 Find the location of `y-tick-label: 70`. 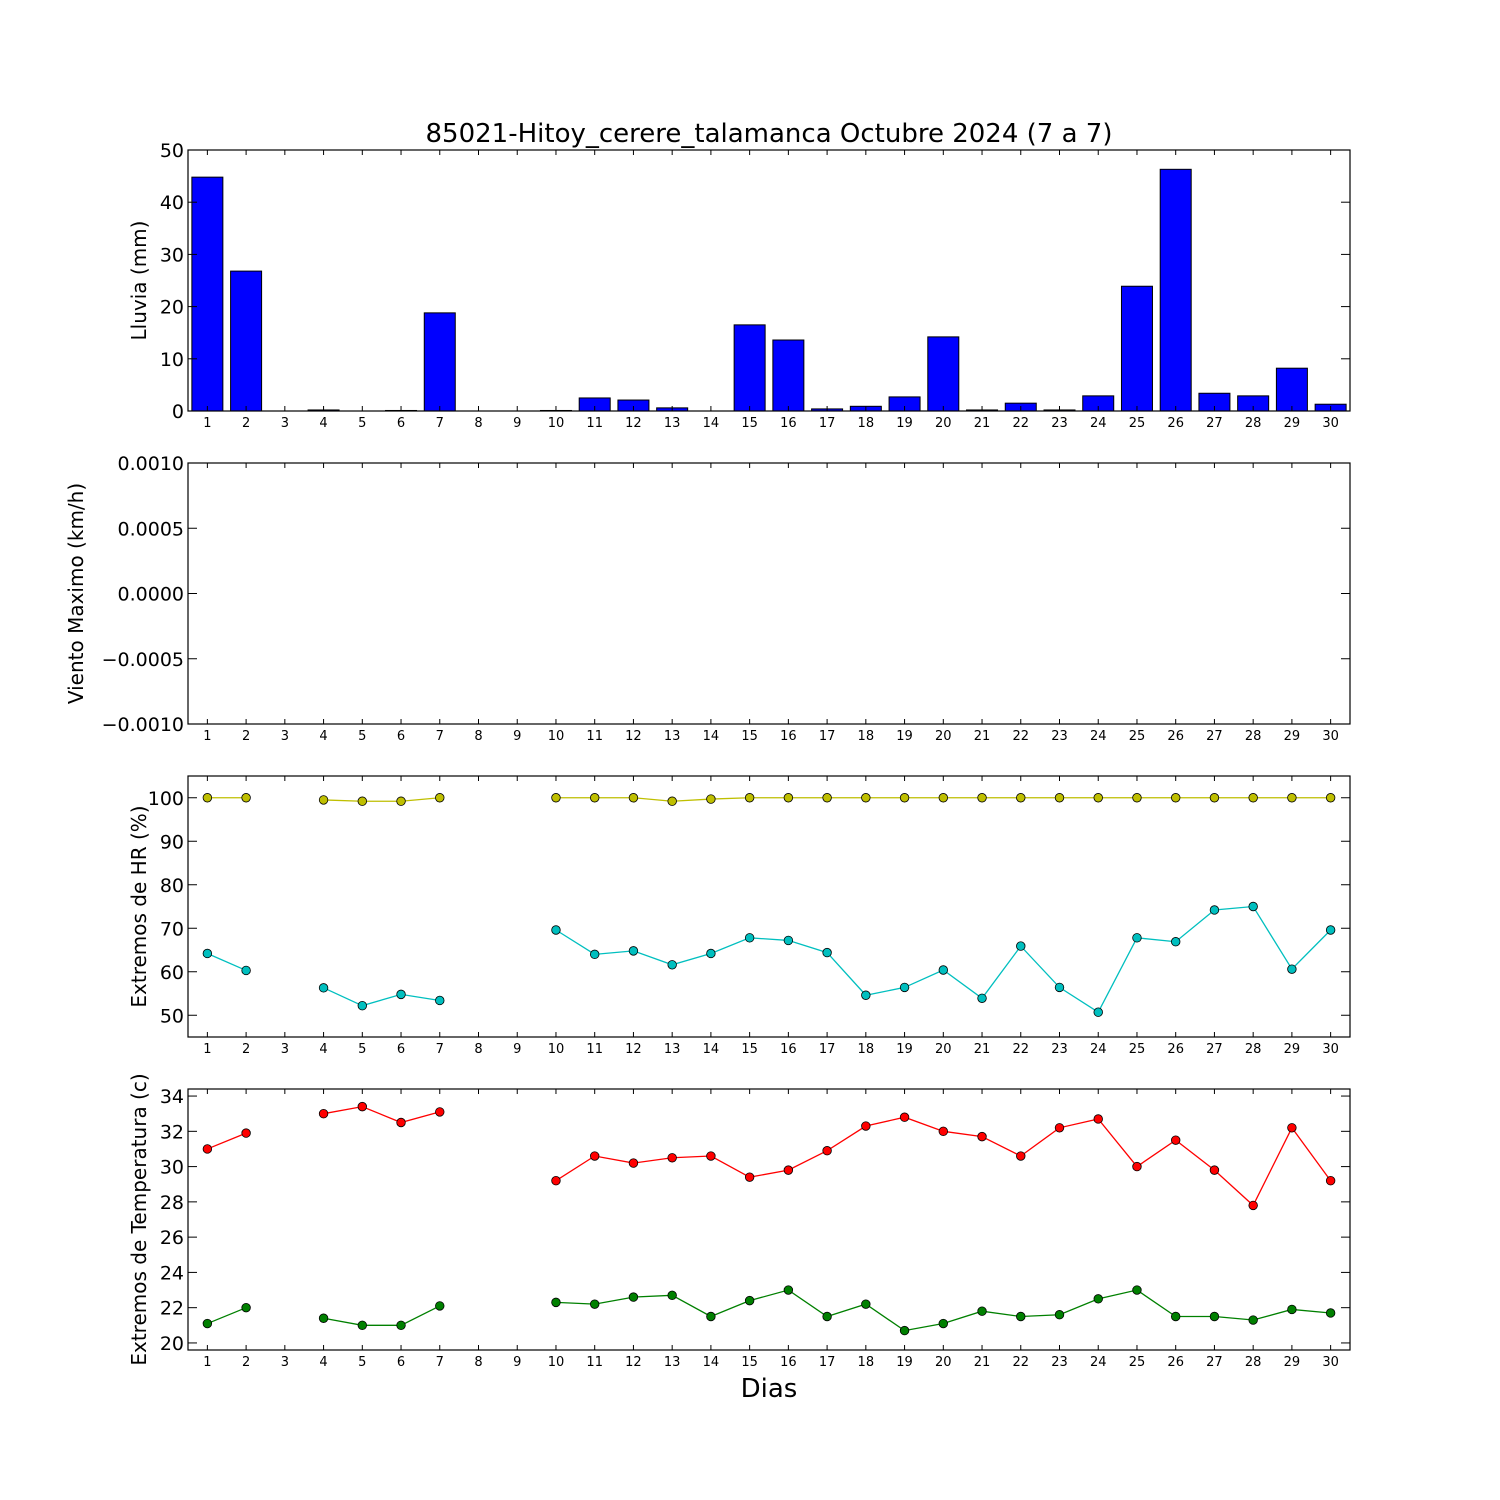

y-tick-label: 70 is located at coordinates (172, 929).